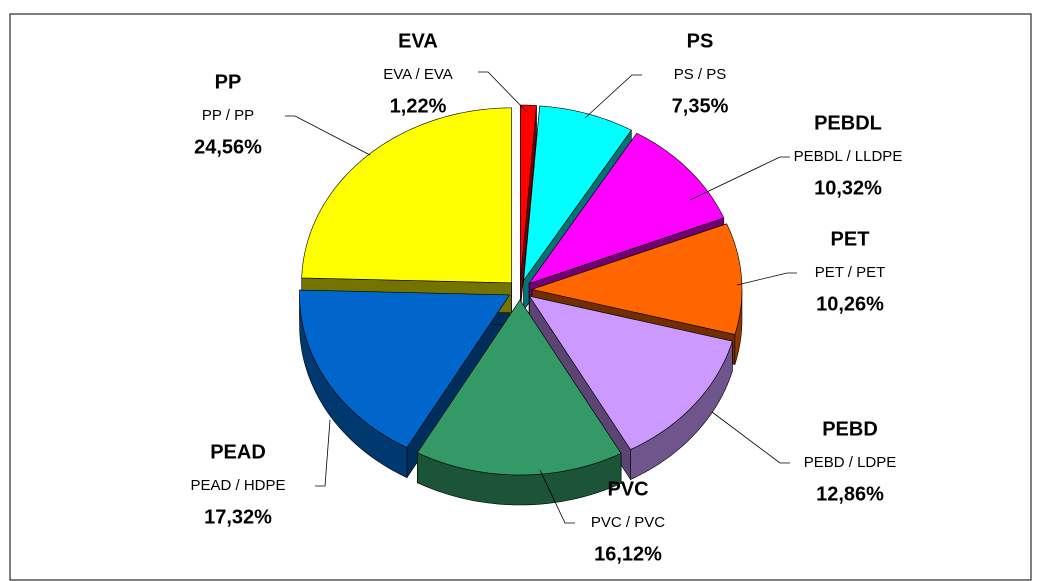 The image size is (1041, 581). Describe the element at coordinates (850, 272) in the screenshot. I see `slice-sublabel: PET / PET` at that location.